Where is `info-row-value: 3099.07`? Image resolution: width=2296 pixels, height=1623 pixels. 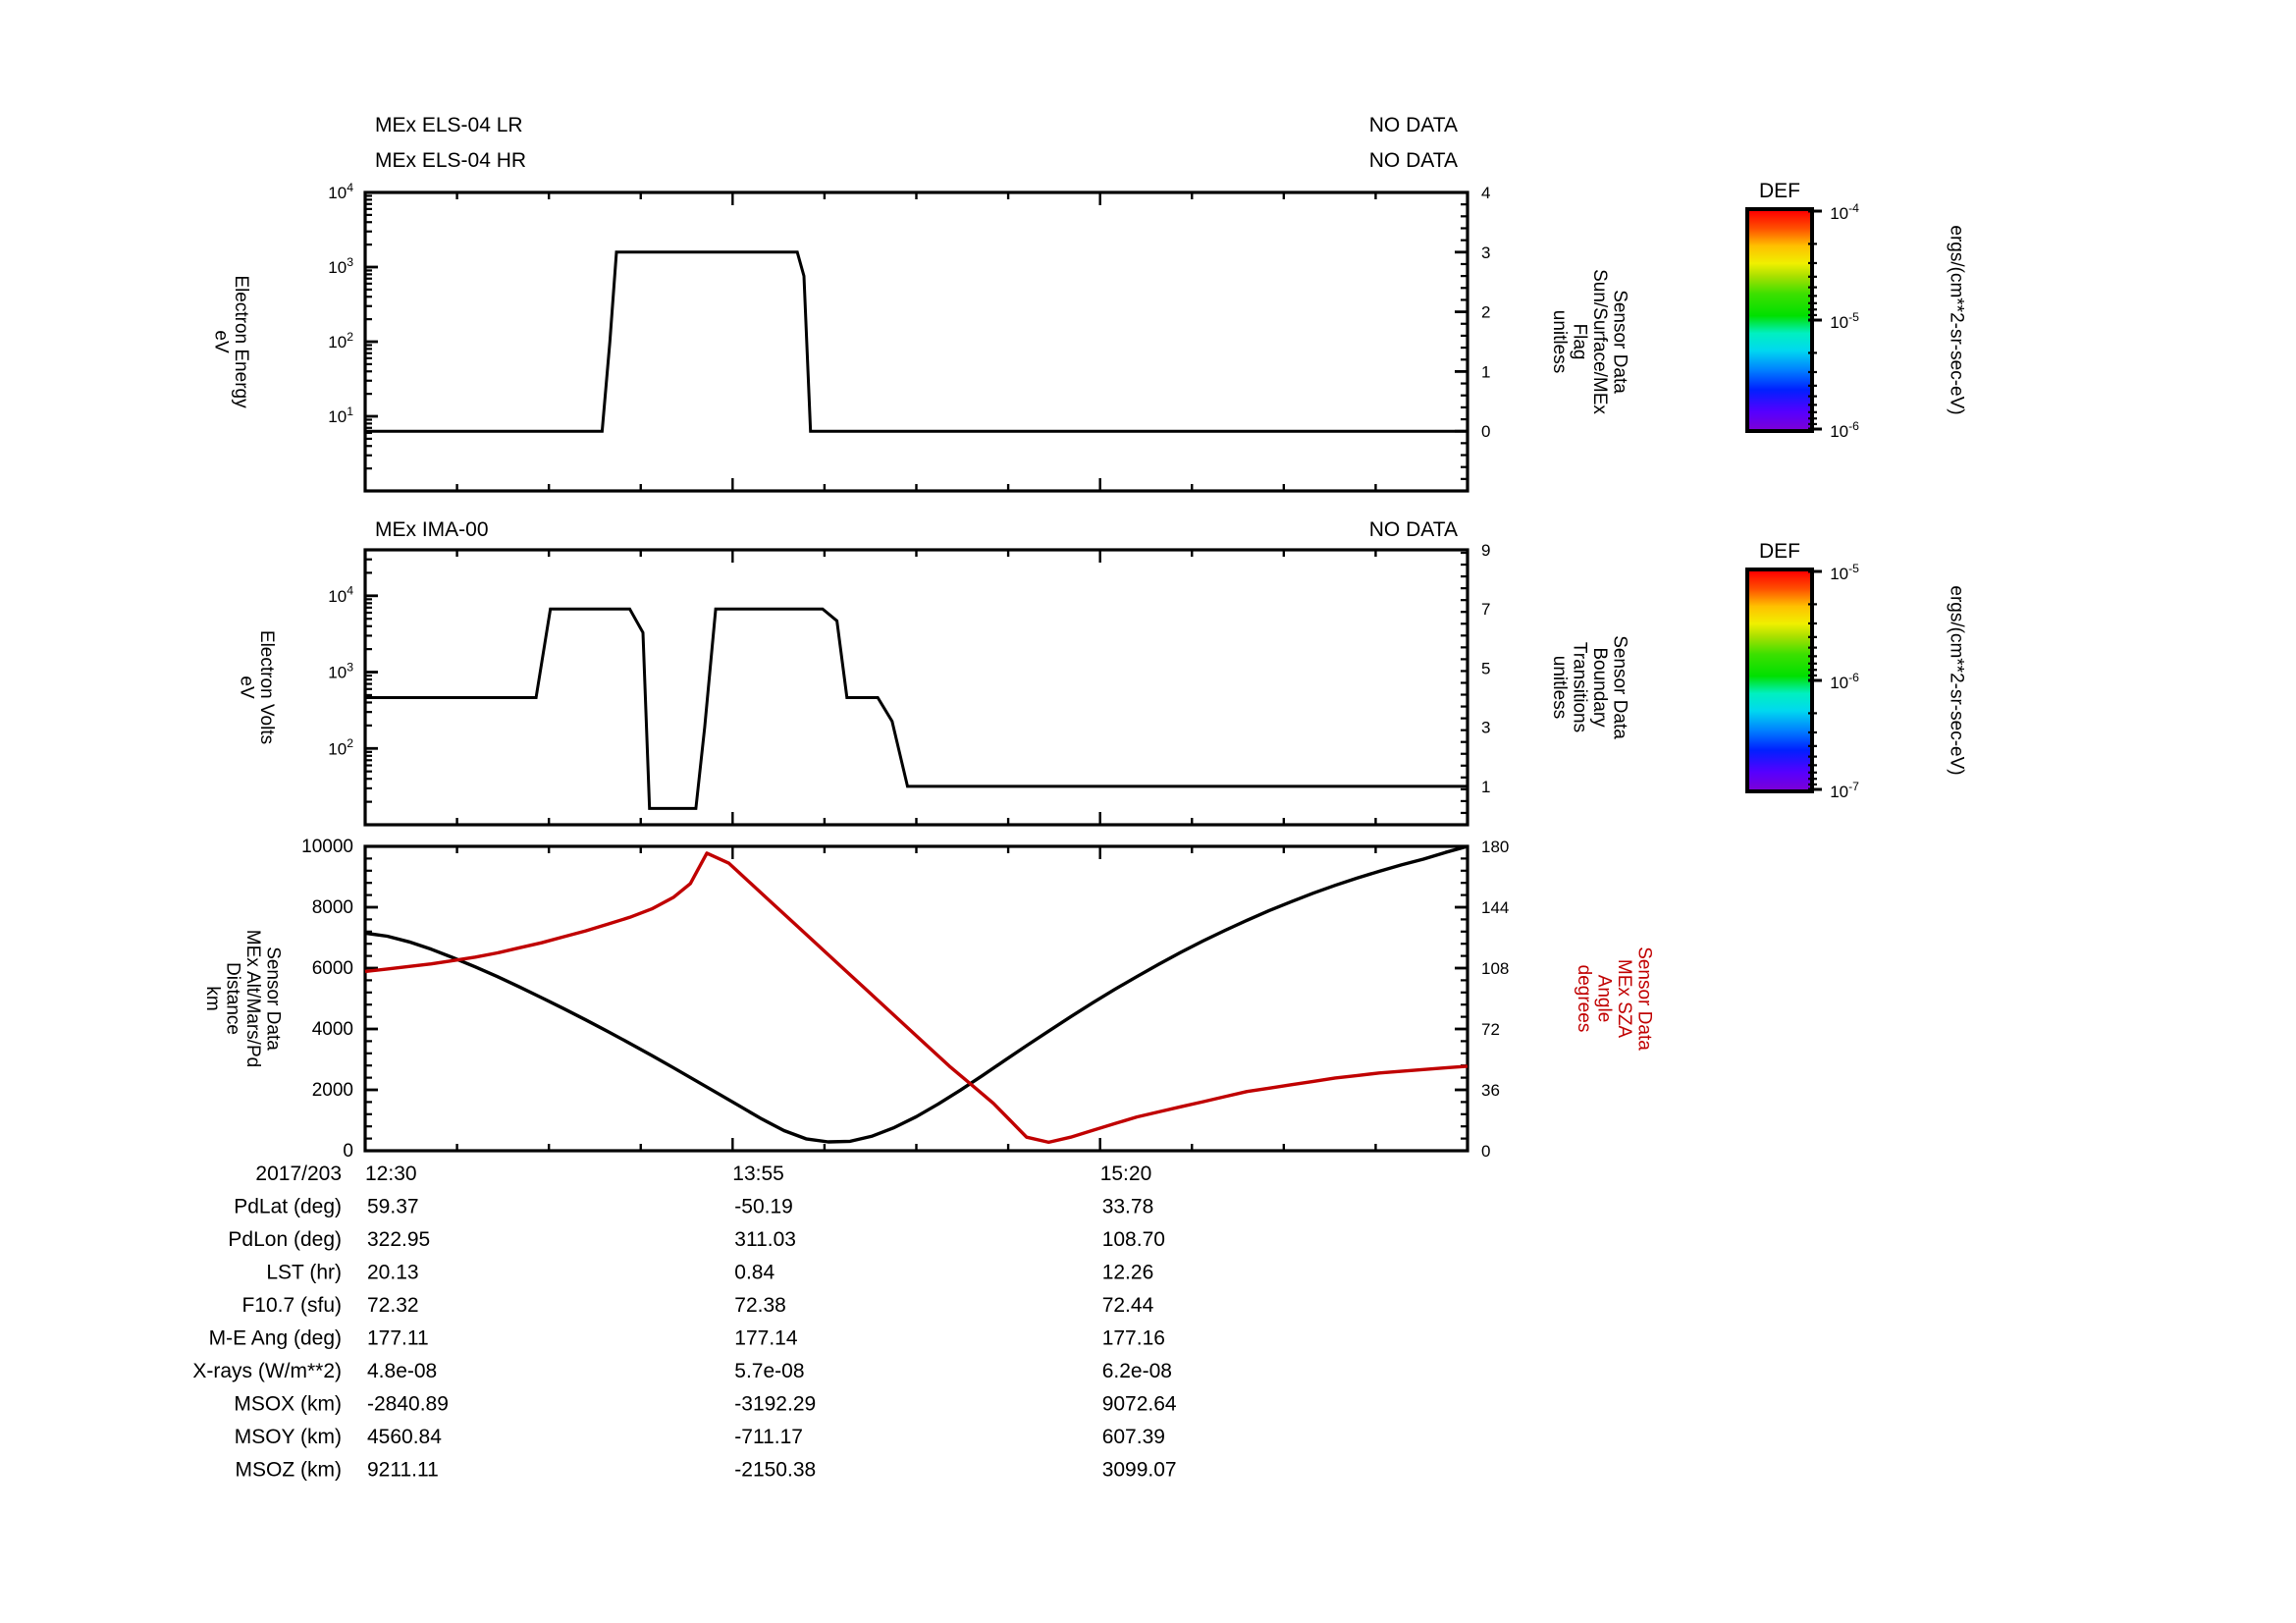
info-row-value: 3099.07 is located at coordinates (1139, 1470).